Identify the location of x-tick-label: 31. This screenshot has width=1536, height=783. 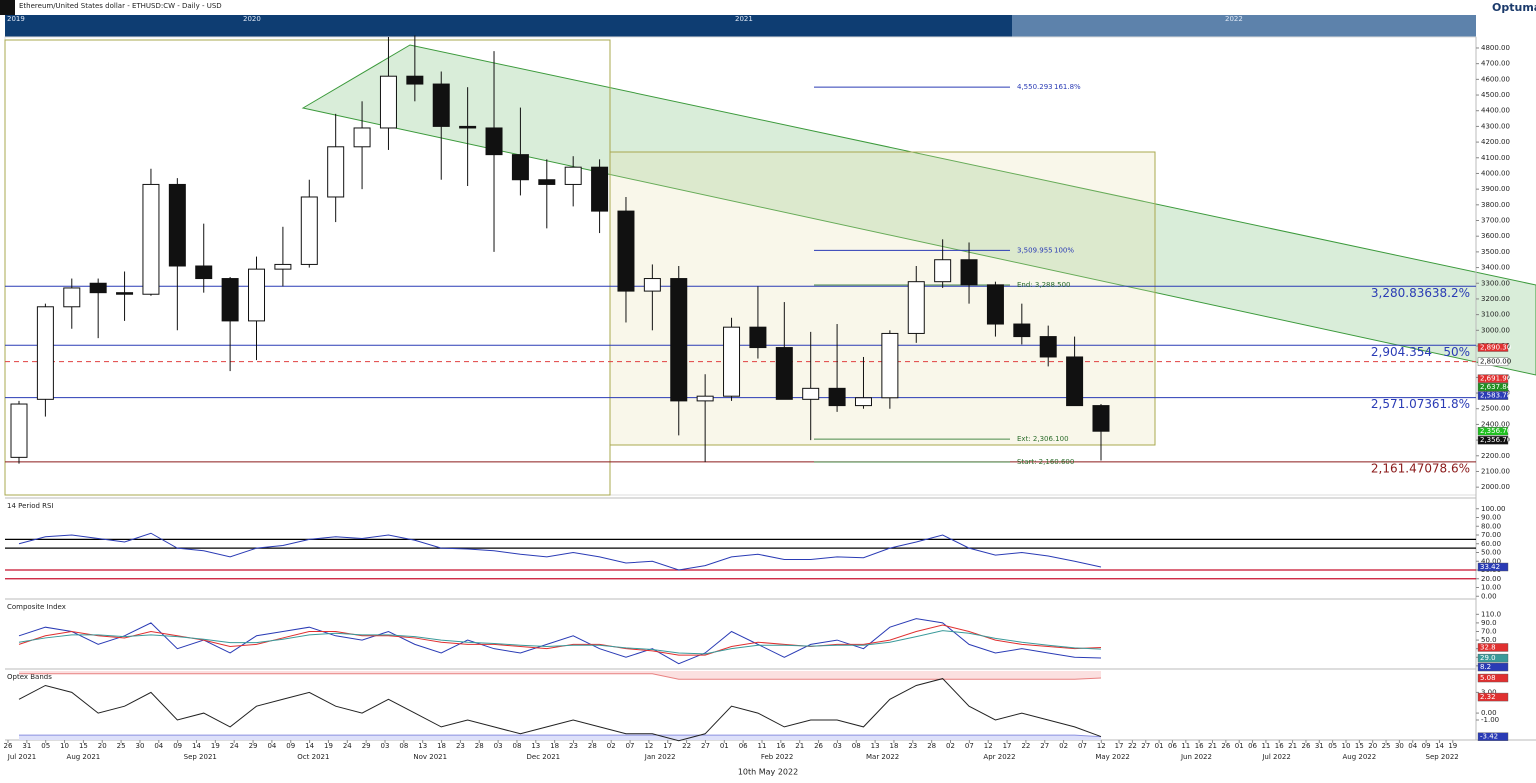
(26, 746).